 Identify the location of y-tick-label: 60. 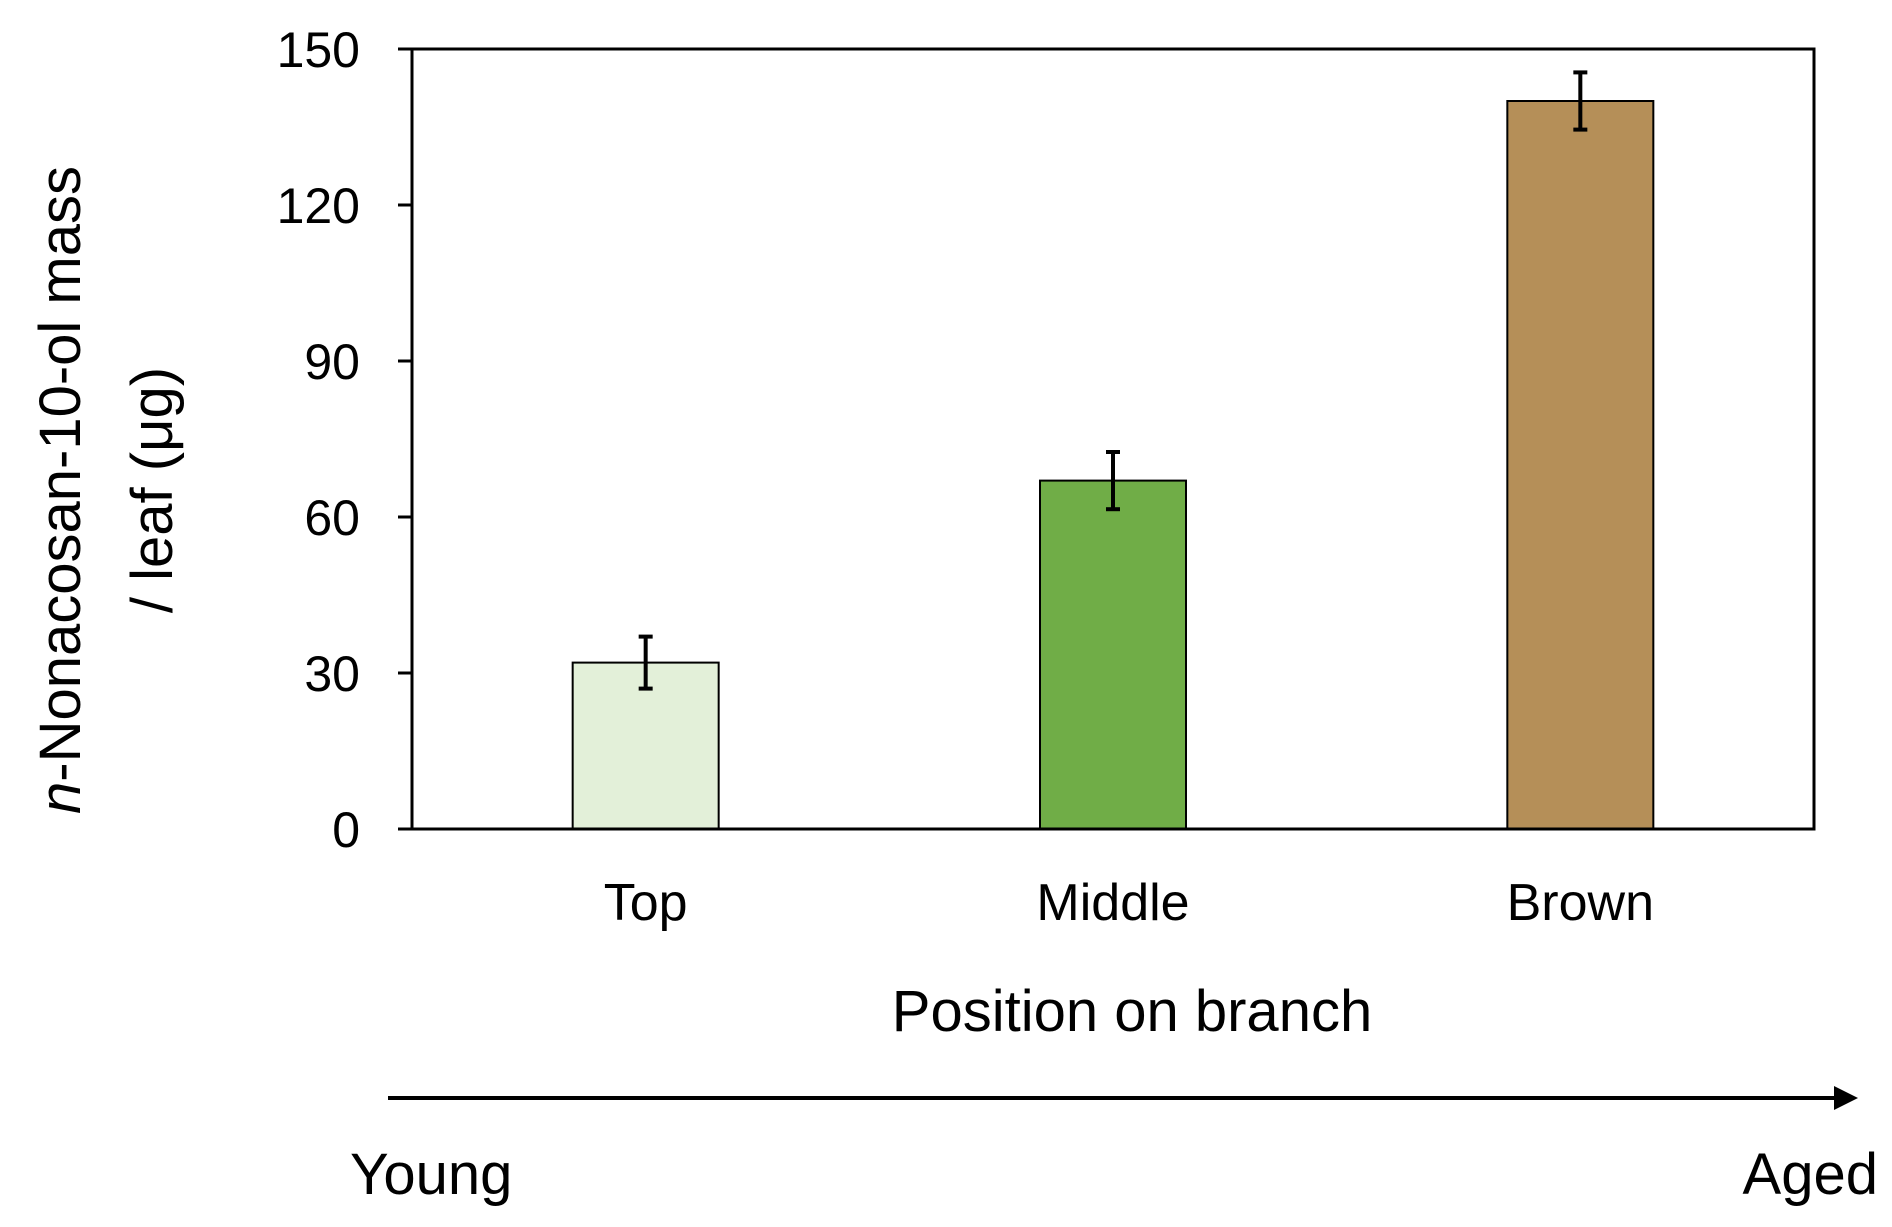
(332, 518).